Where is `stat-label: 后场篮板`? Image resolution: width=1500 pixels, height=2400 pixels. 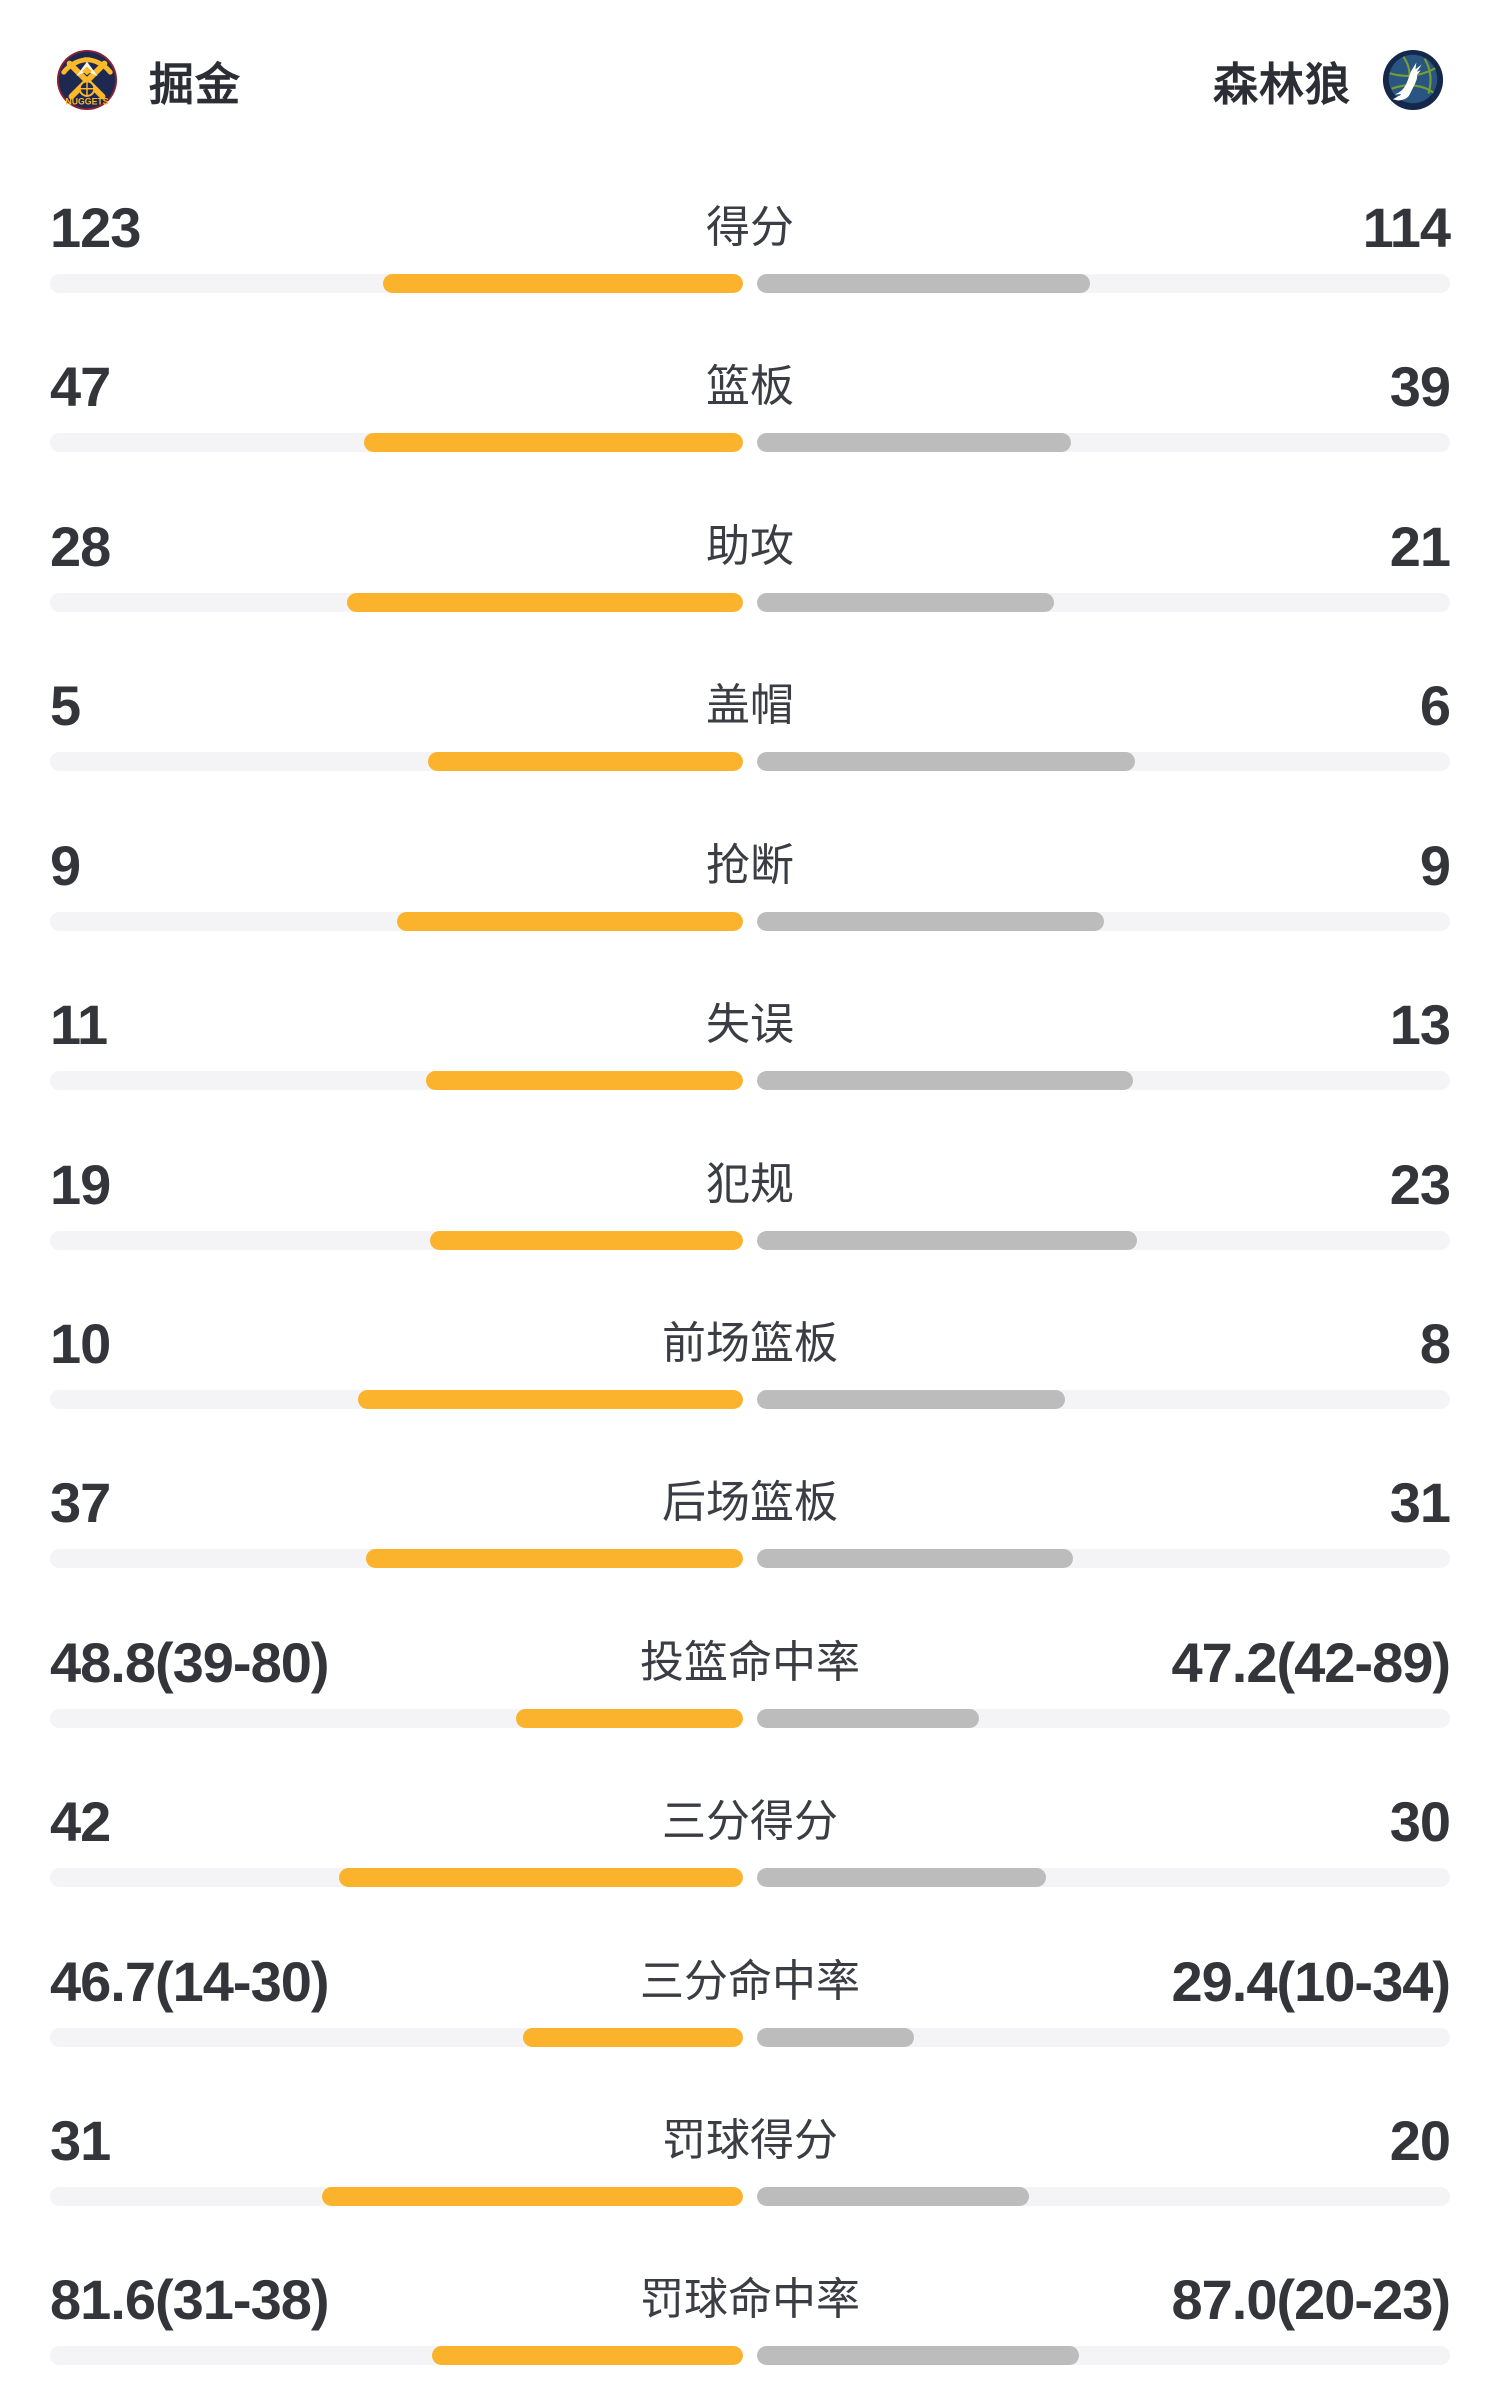 stat-label: 后场篮板 is located at coordinates (750, 1503).